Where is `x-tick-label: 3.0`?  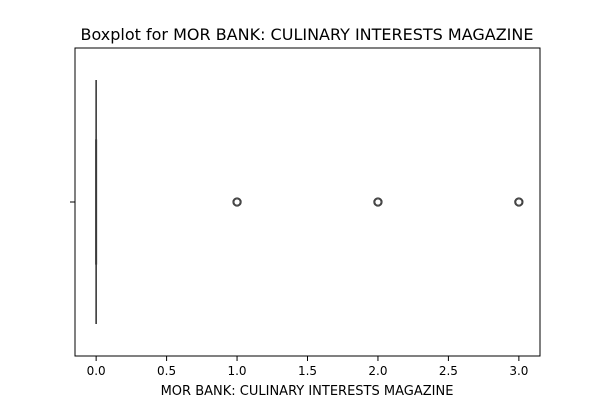 x-tick-label: 3.0 is located at coordinates (518, 371).